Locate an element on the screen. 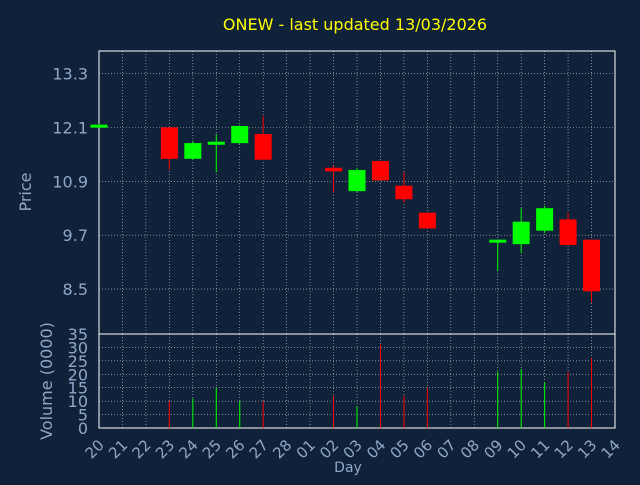 Image resolution: width=640 pixels, height=485 pixels. volume-tick-label: 5 is located at coordinates (83, 415).